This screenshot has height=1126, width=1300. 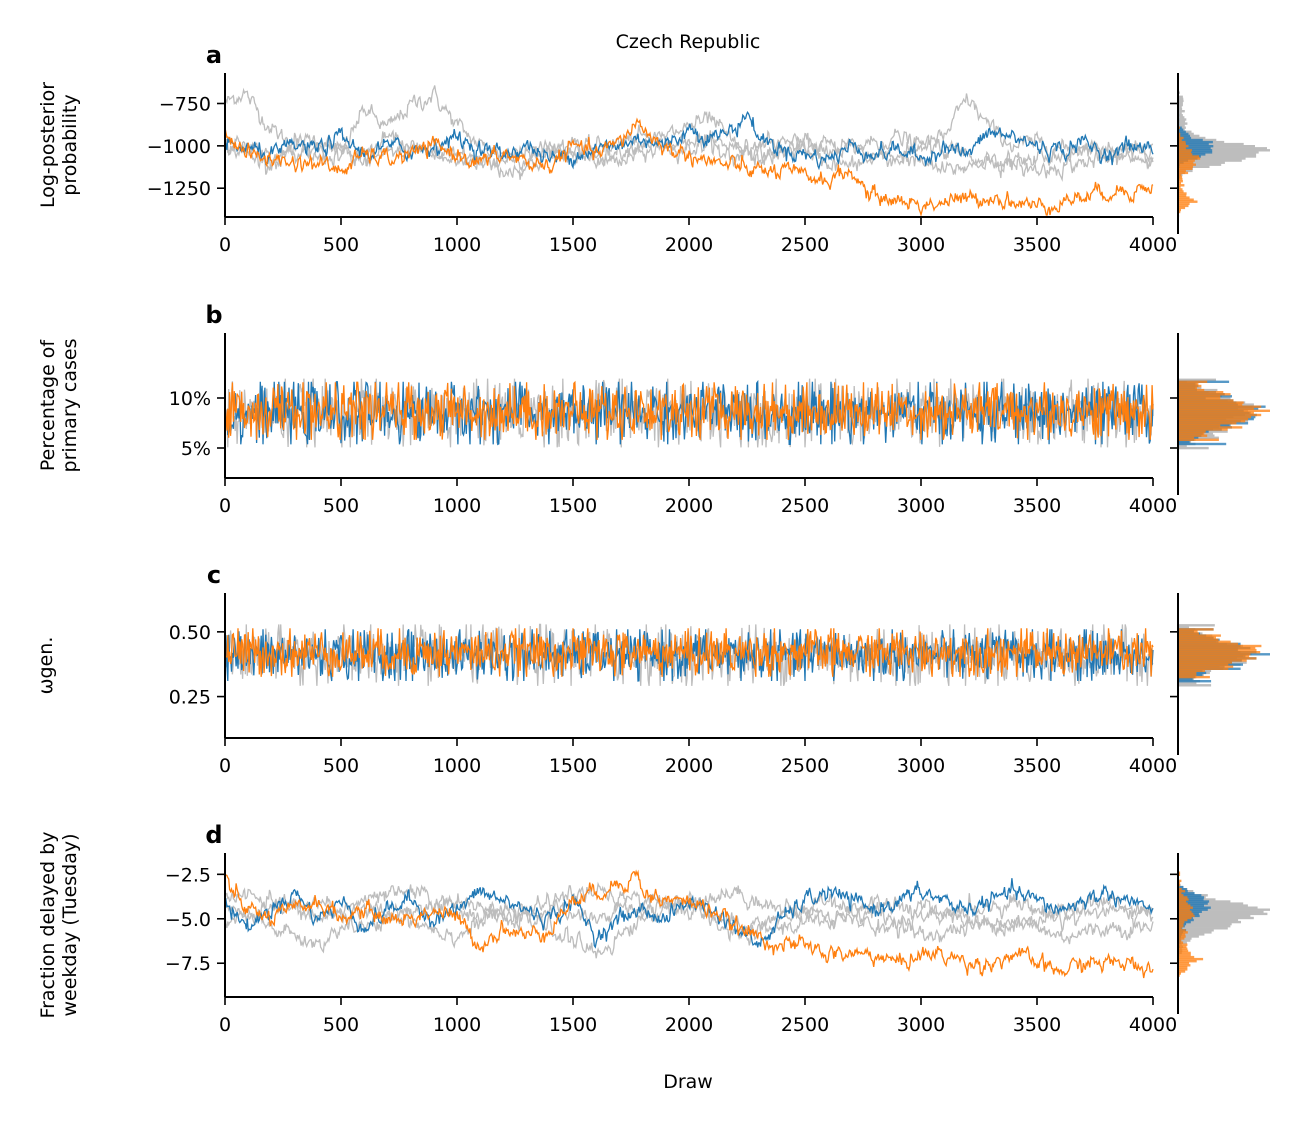 I want to click on x-tick-label: 2500, so click(x=805, y=245).